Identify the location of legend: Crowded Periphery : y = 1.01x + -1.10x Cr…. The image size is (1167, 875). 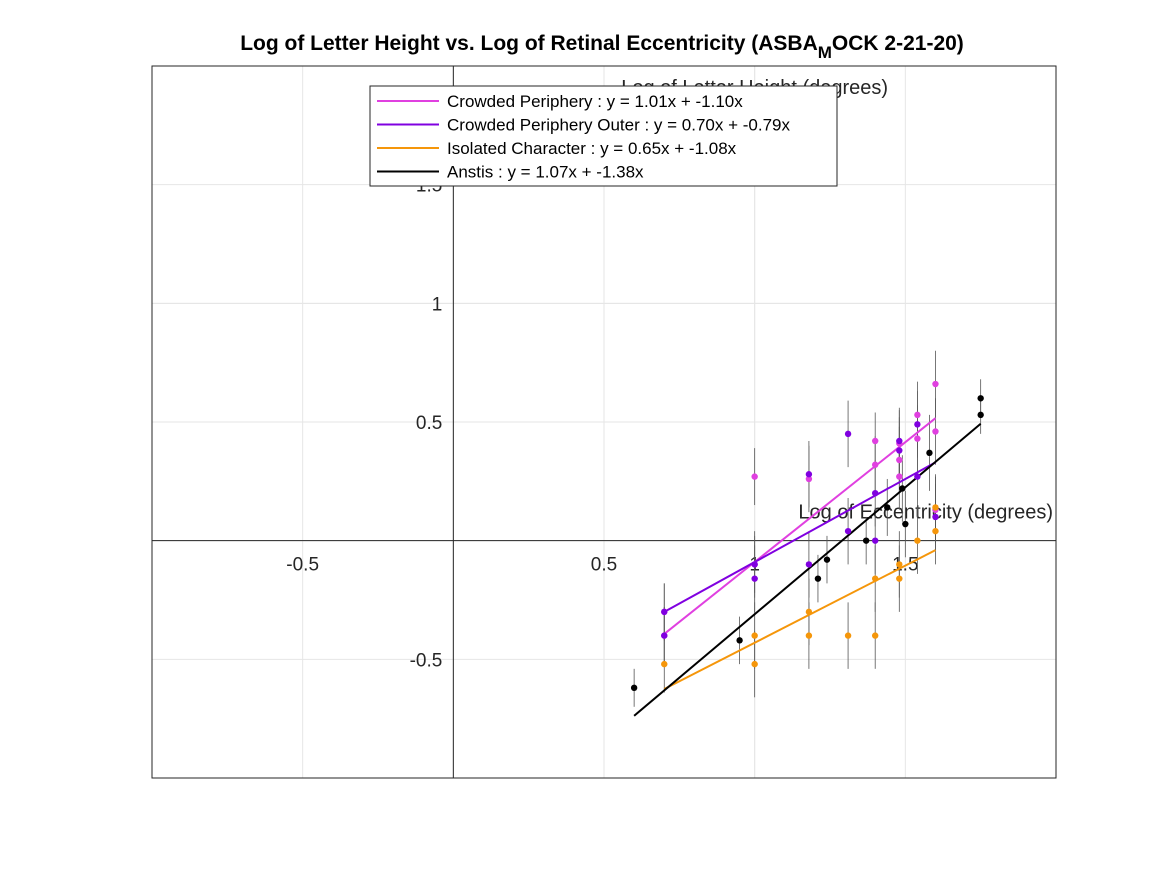
(603, 136).